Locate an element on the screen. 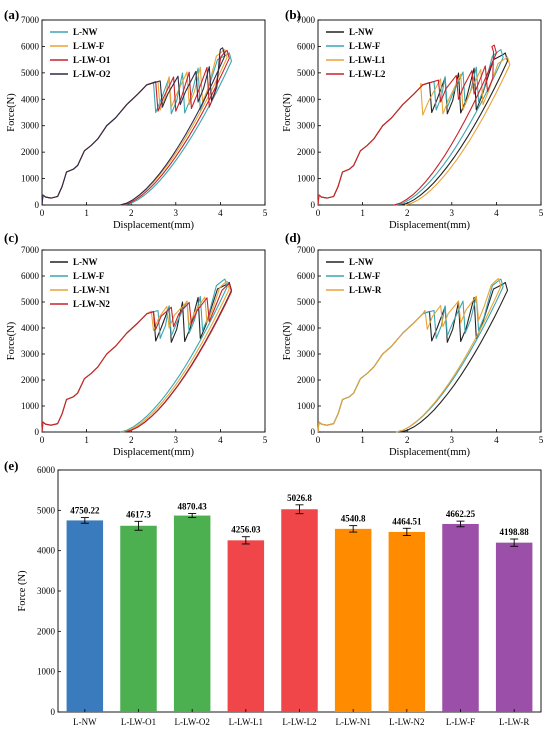  series-line-L-NW is located at coordinates (413, 129).